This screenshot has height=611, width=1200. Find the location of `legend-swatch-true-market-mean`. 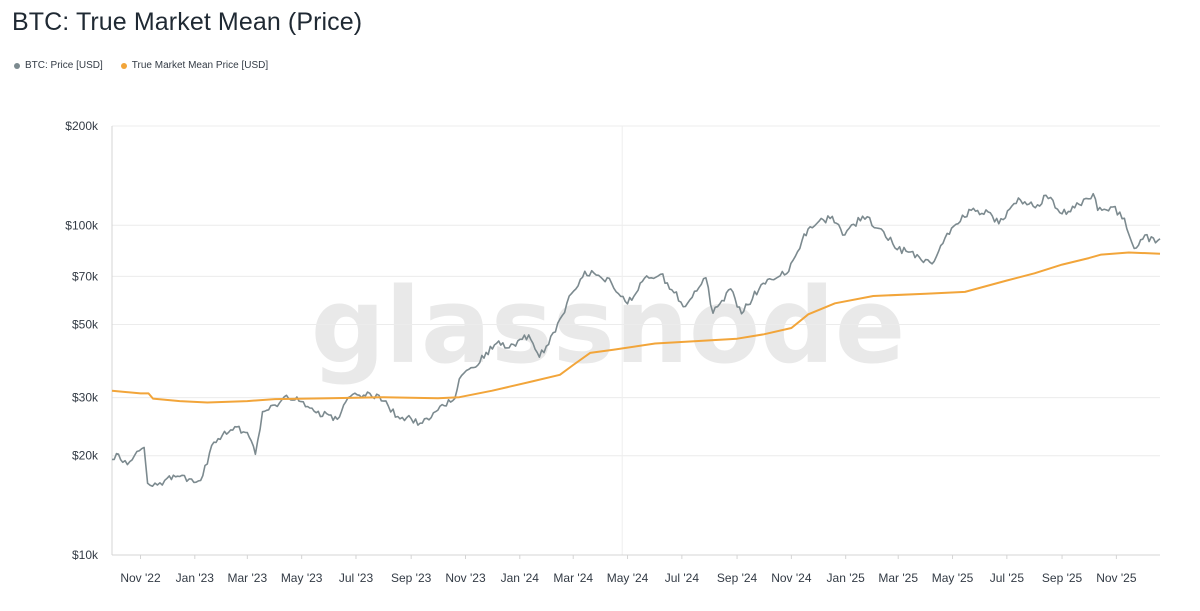

legend-swatch-true-market-mean is located at coordinates (123, 65).